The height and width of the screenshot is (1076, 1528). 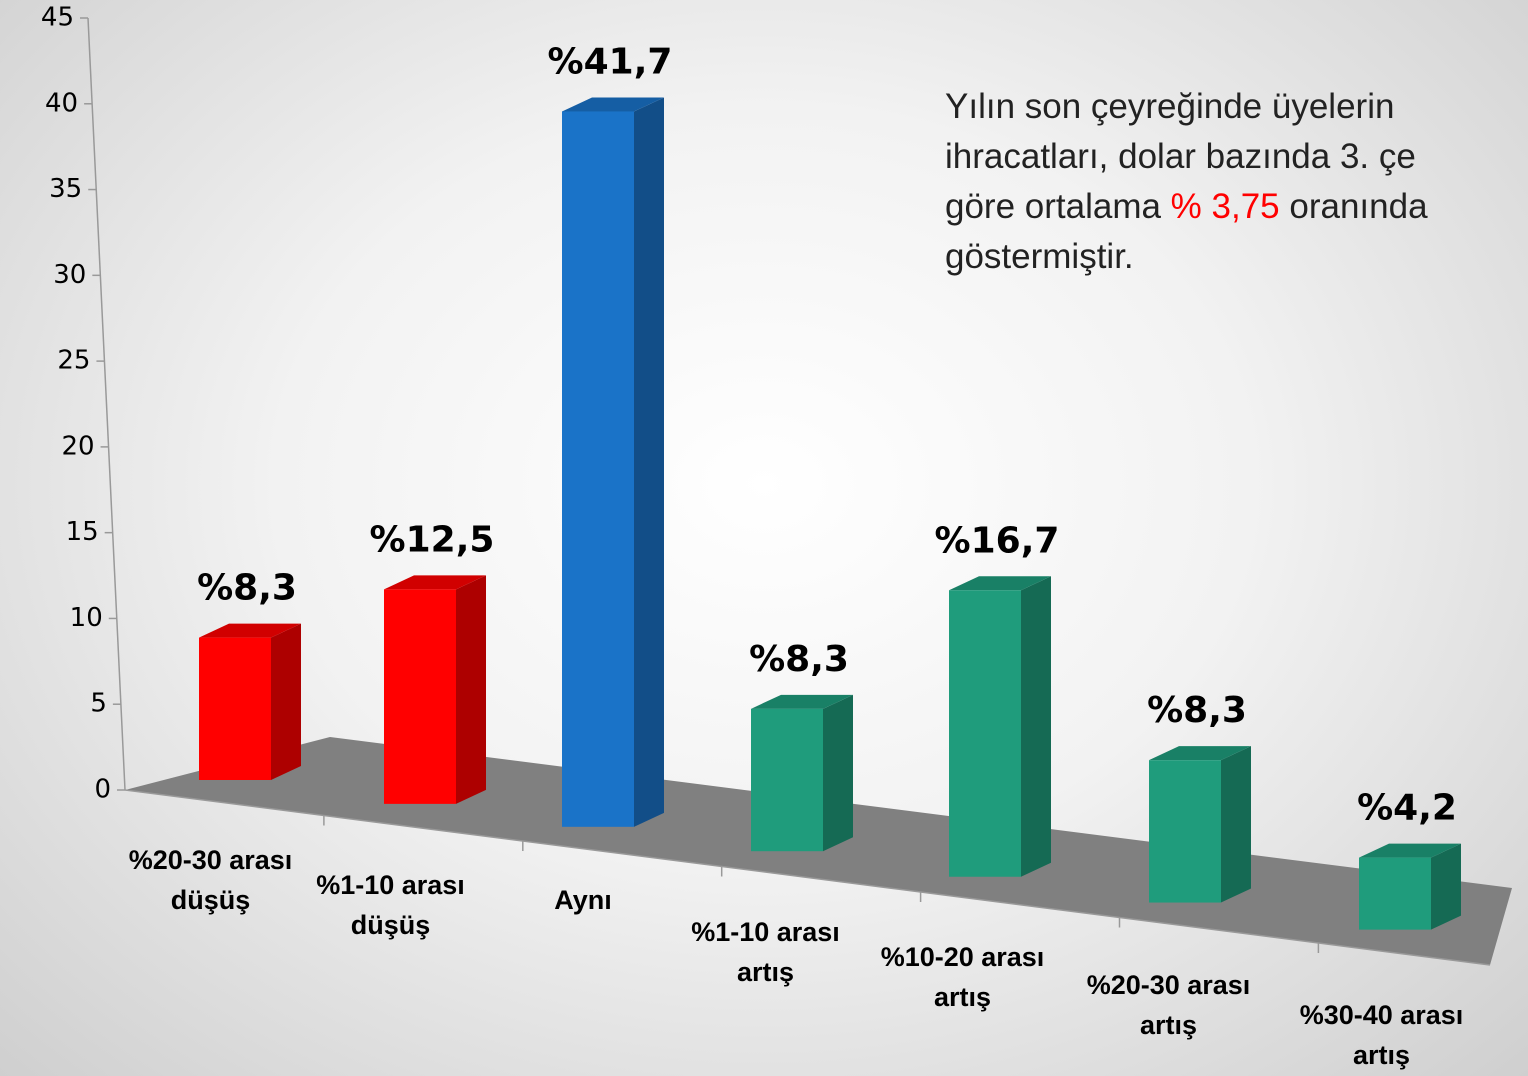 What do you see at coordinates (1168, 1005) in the screenshot?
I see `x-tick-label: %20-30 arası artış` at bounding box center [1168, 1005].